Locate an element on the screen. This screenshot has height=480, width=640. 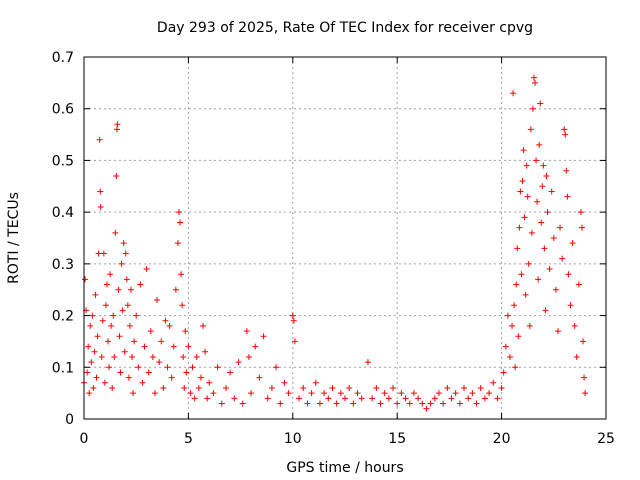
y-tick-label: 0.4 is located at coordinates (63, 213).